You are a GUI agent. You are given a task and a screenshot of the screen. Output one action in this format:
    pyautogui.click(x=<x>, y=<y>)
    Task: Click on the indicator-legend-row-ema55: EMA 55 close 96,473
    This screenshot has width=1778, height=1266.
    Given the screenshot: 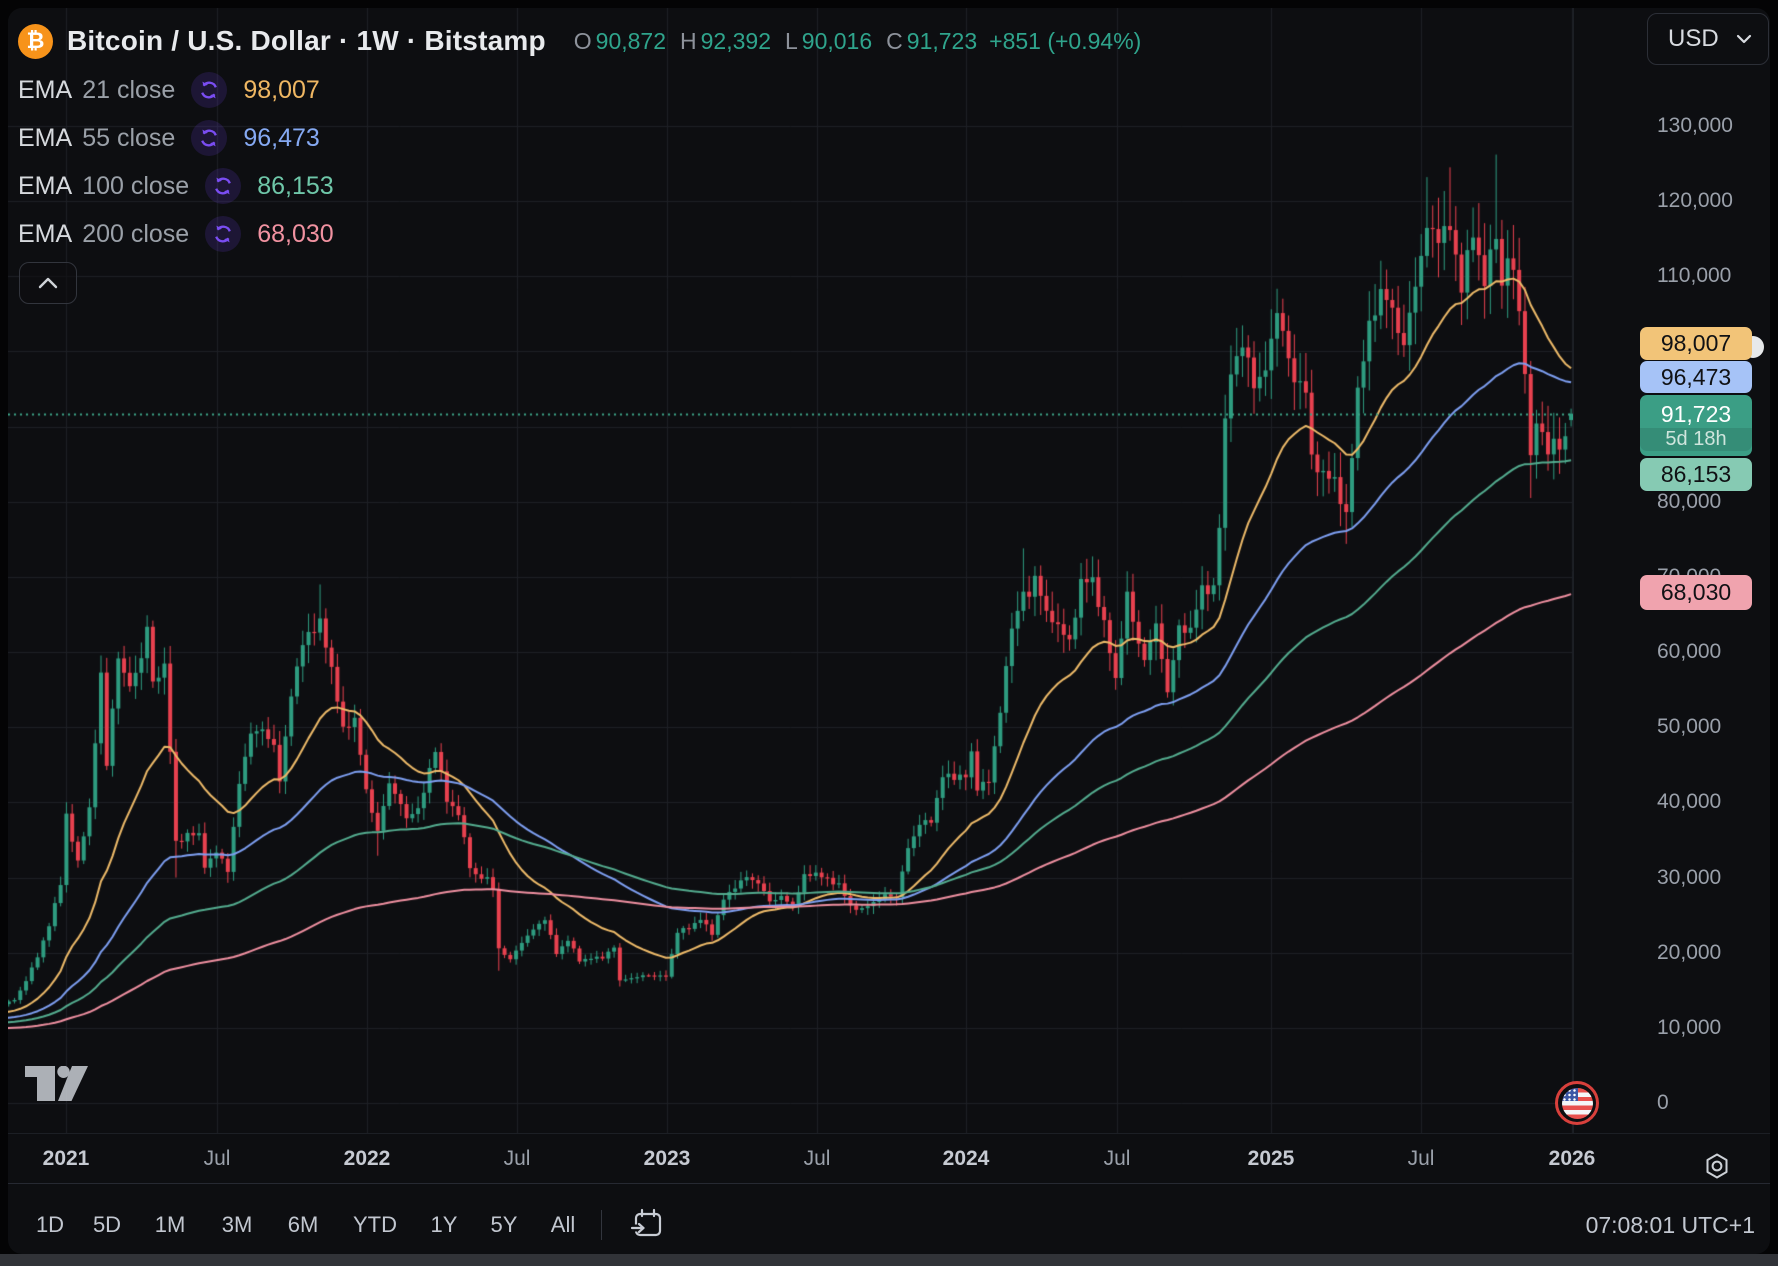 What is the action you would take?
    pyautogui.click(x=169, y=138)
    